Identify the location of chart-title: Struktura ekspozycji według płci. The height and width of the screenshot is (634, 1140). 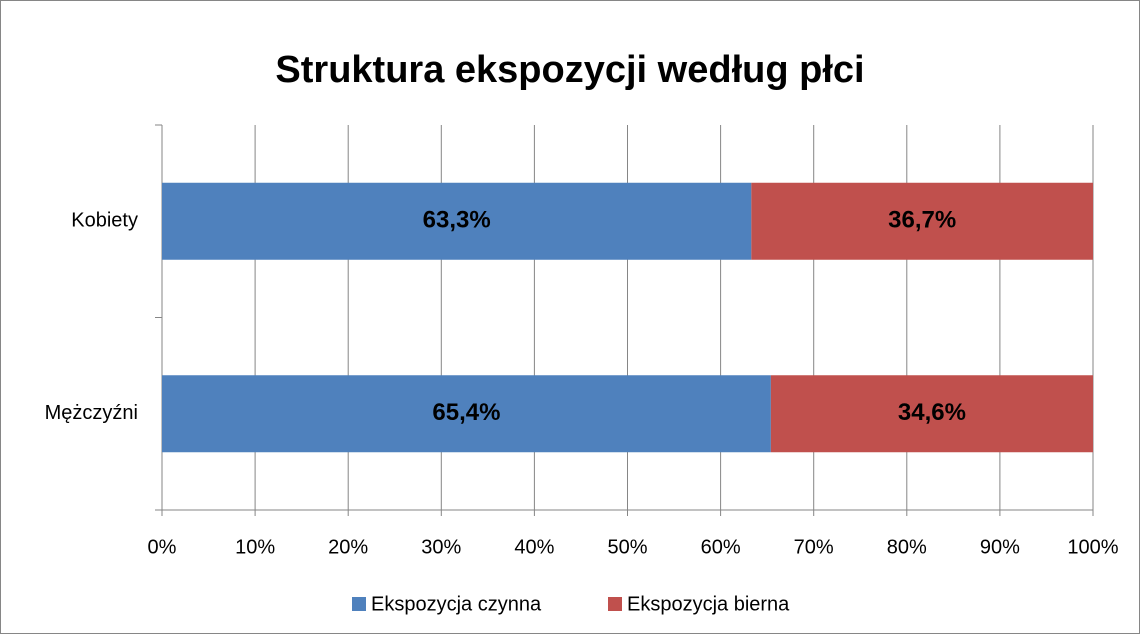
(569, 70).